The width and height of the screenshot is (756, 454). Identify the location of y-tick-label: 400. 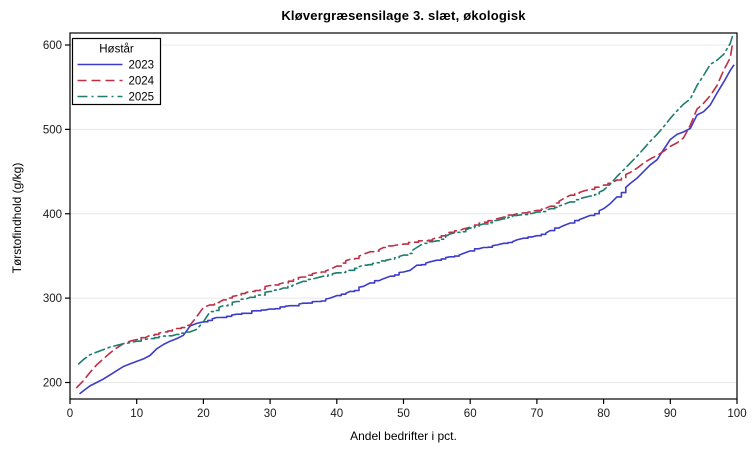
(52, 215).